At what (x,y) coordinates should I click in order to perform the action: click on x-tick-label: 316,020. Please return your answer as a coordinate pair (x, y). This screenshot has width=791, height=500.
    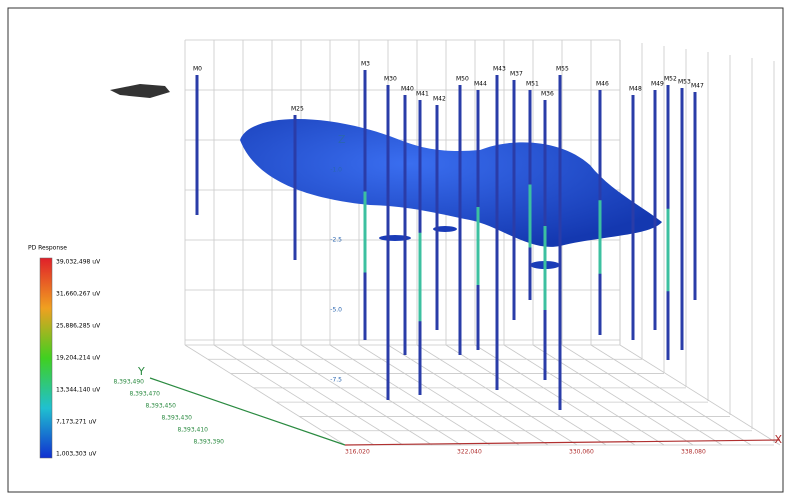
    Looking at the image, I should click on (357, 452).